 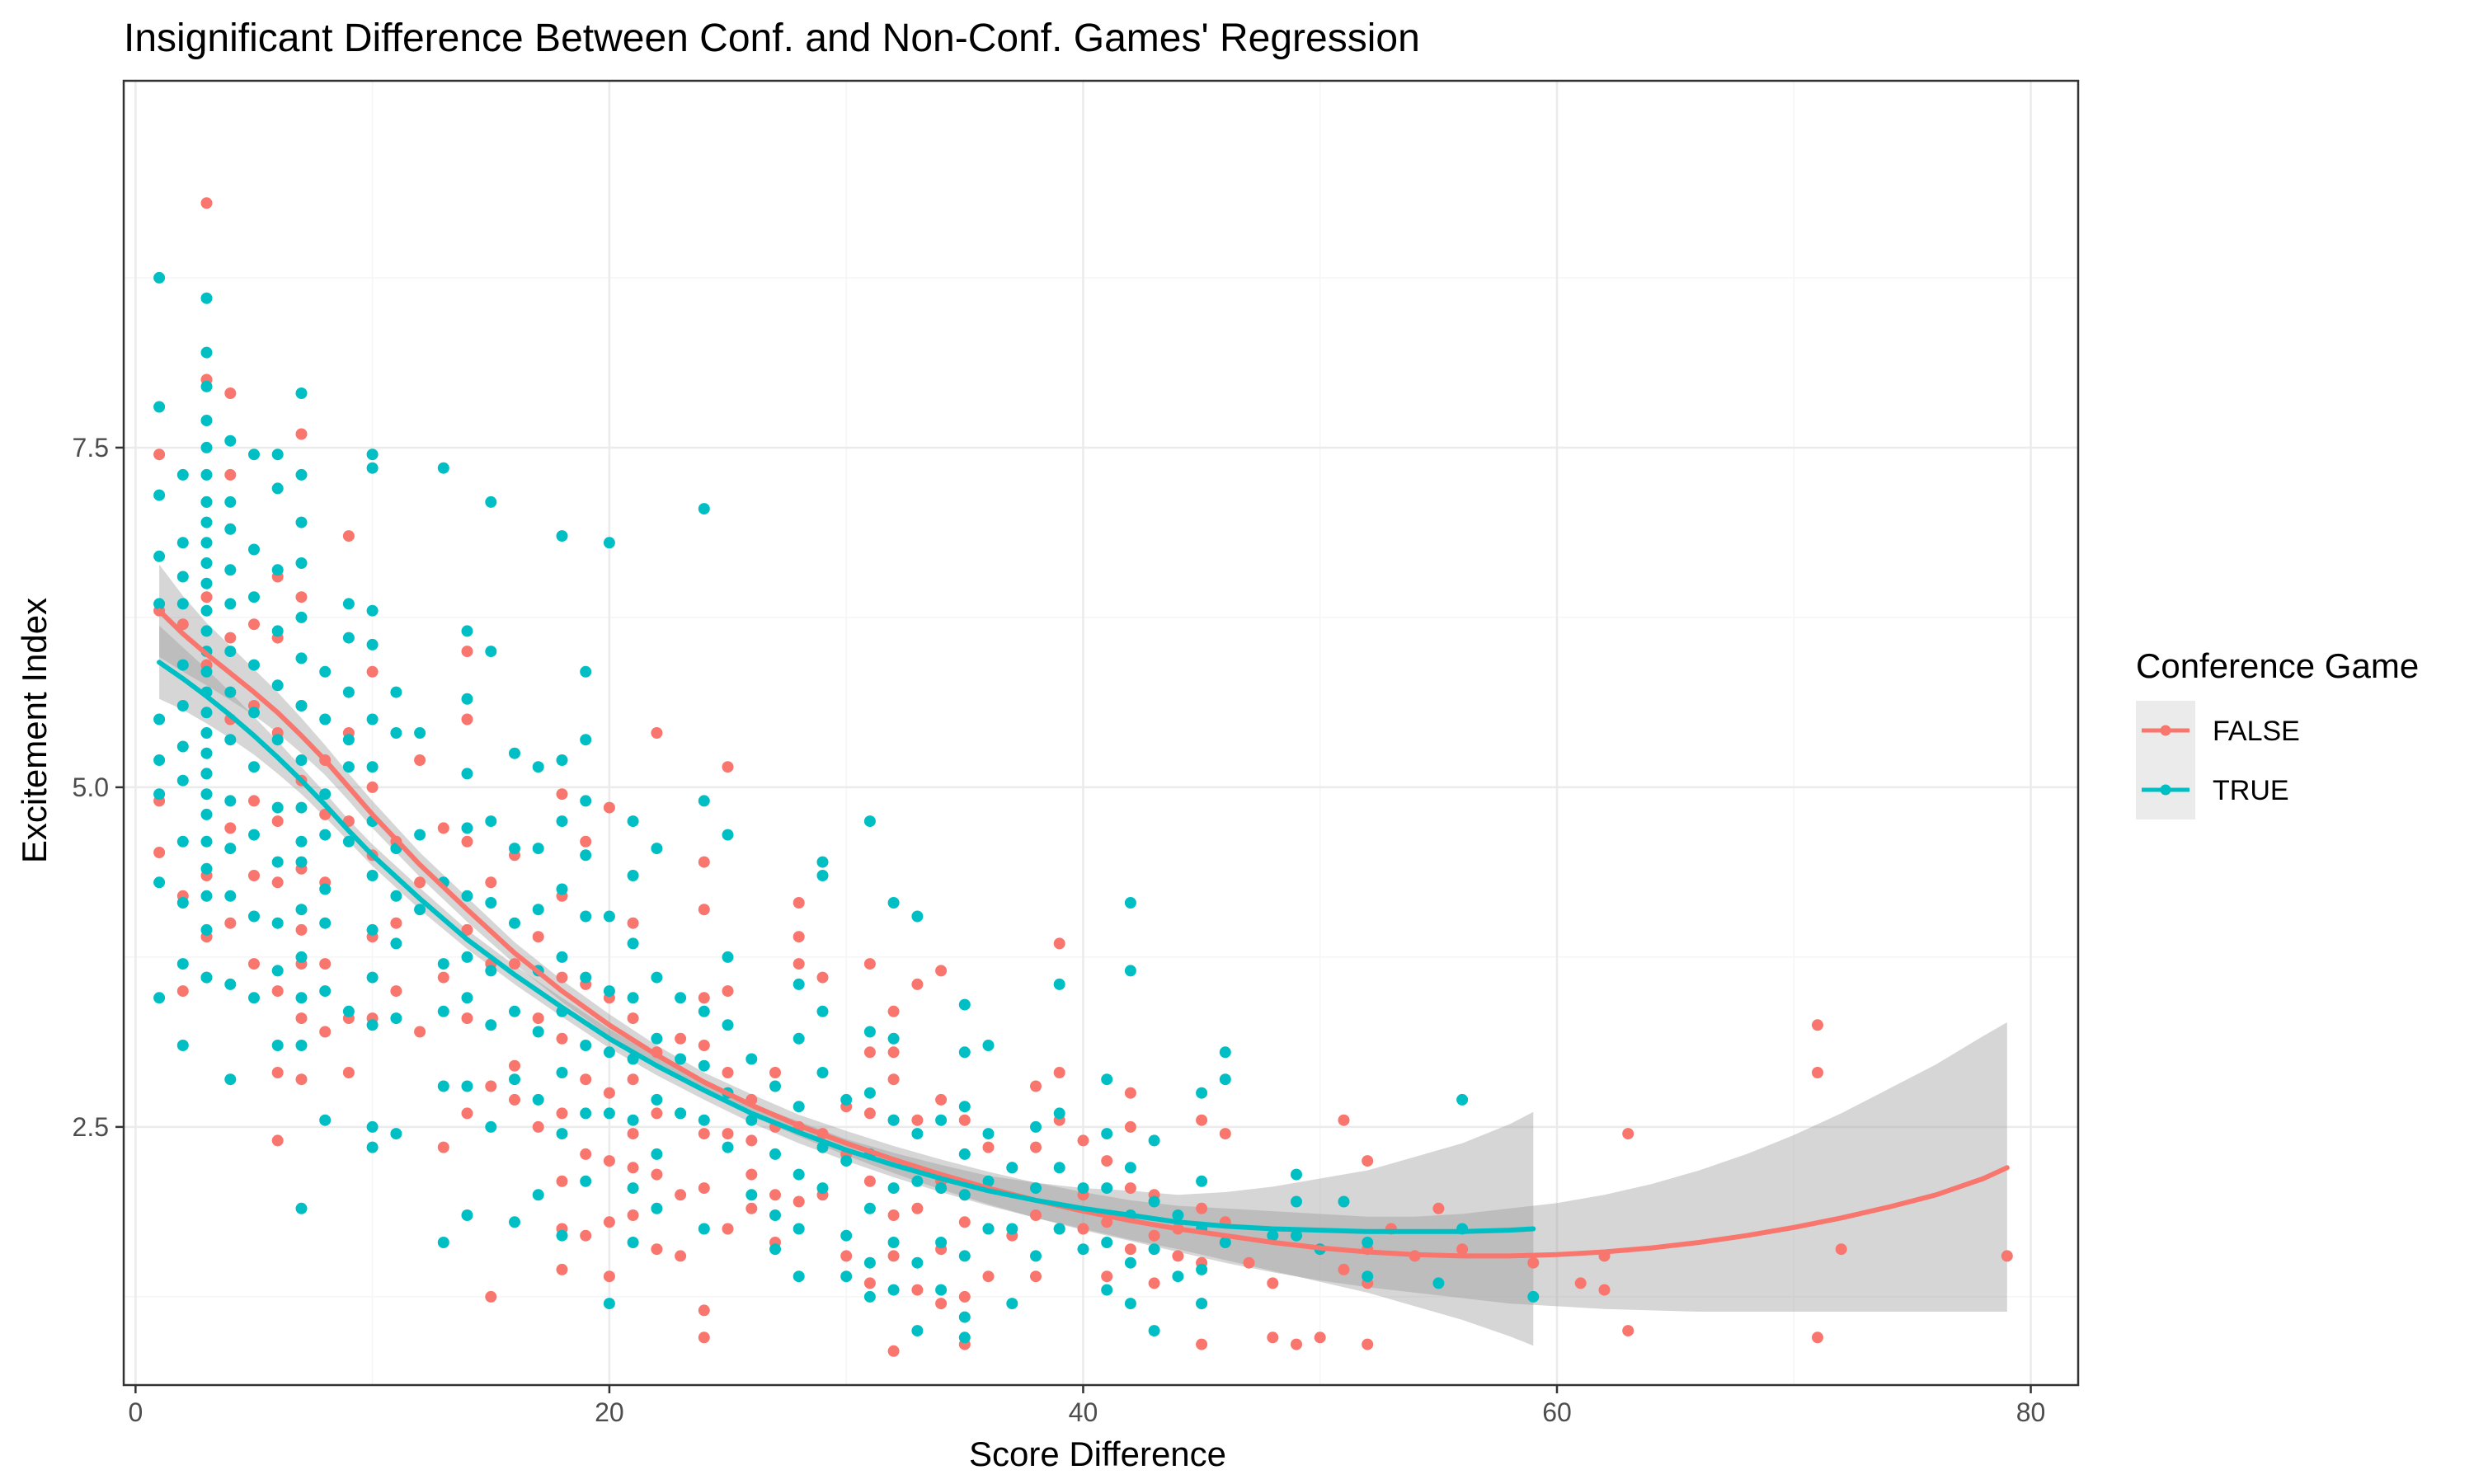 What do you see at coordinates (135, 1412) in the screenshot?
I see `x-tick-label: 0` at bounding box center [135, 1412].